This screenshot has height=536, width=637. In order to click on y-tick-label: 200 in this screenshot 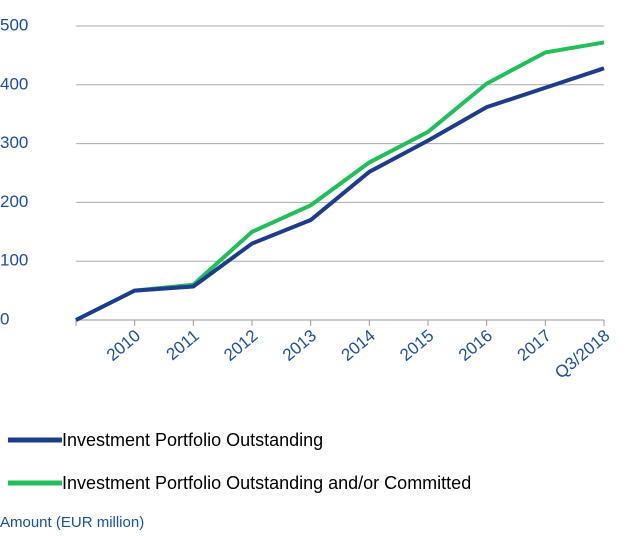, I will do `click(14, 201)`.